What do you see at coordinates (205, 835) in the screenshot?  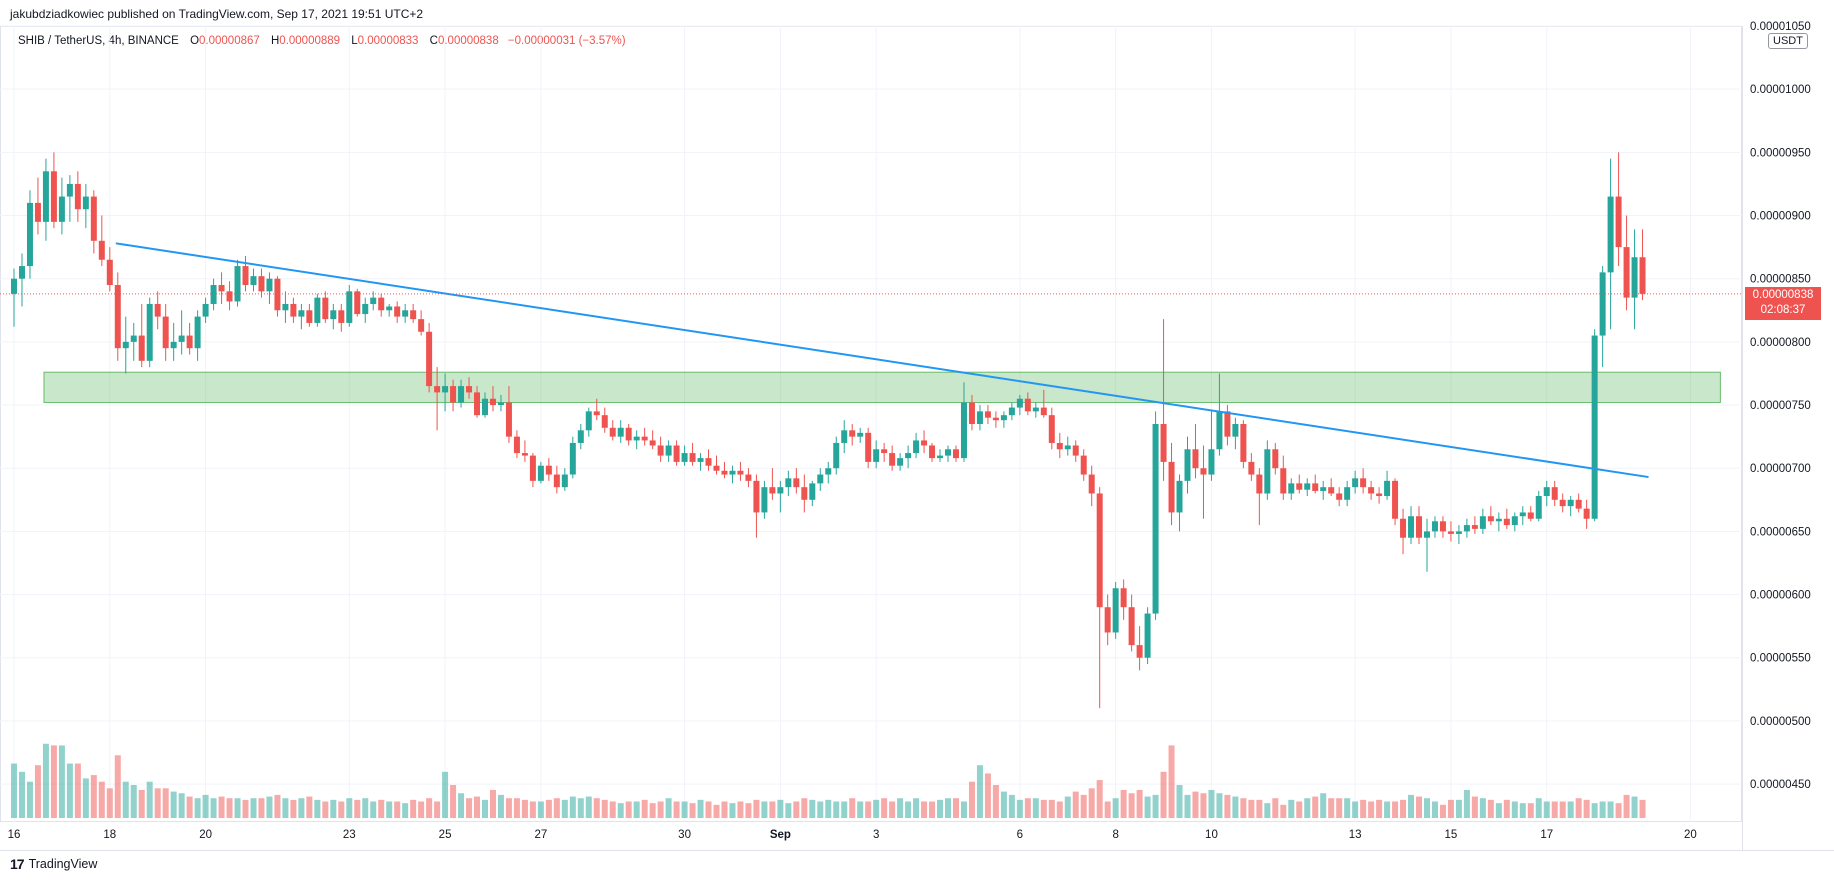 I see `time-tick-label: 20` at bounding box center [205, 835].